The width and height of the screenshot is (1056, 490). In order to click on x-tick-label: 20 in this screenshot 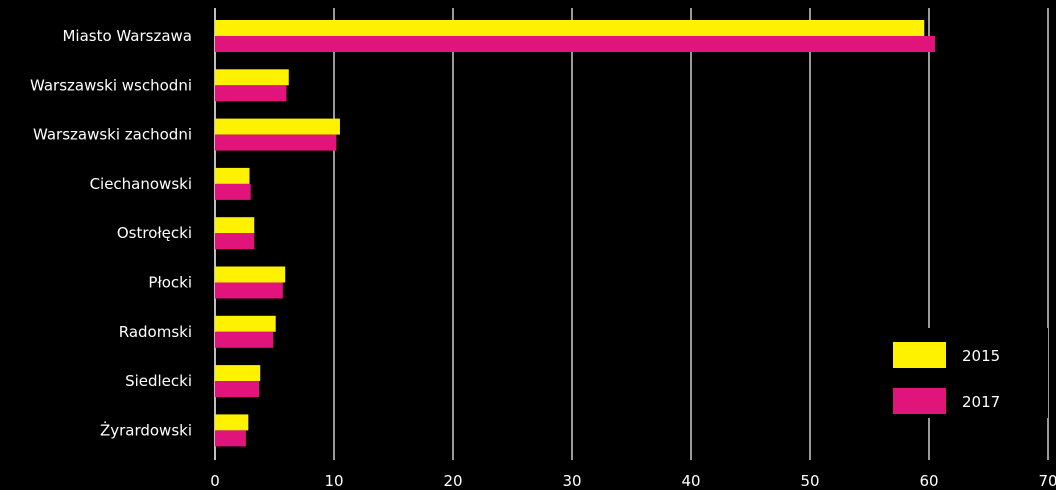, I will do `click(452, 481)`.